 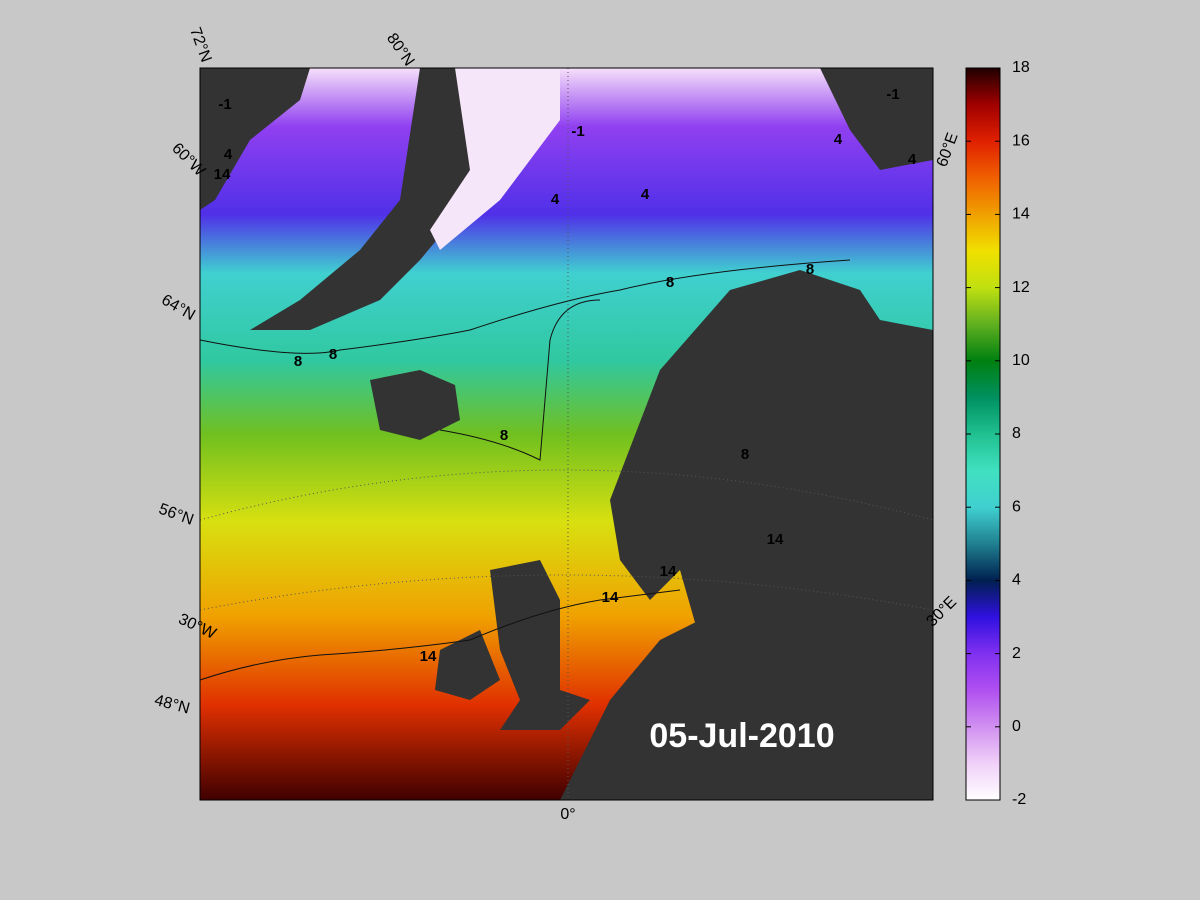 I want to click on graticule-label: 64°N, so click(x=177, y=307).